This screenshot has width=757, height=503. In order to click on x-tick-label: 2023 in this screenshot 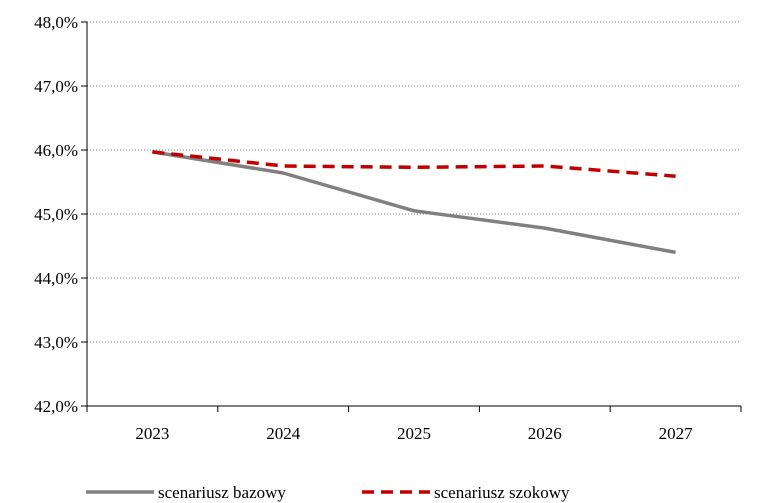, I will do `click(152, 433)`.